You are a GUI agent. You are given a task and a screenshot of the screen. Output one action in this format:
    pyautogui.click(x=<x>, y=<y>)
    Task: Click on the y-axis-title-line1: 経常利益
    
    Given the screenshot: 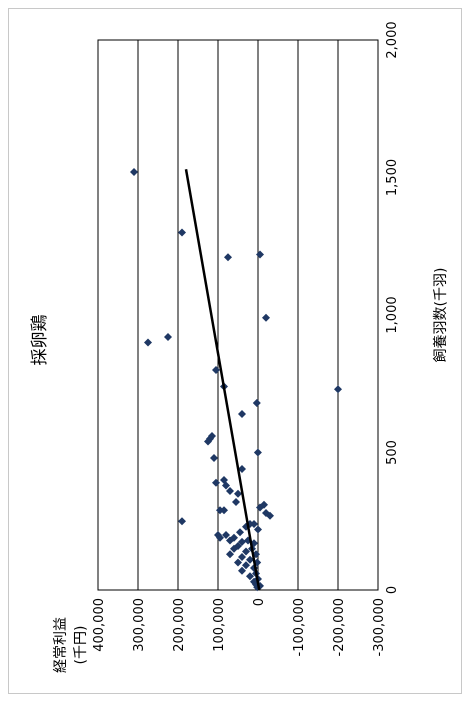 What is the action you would take?
    pyautogui.click(x=61, y=645)
    